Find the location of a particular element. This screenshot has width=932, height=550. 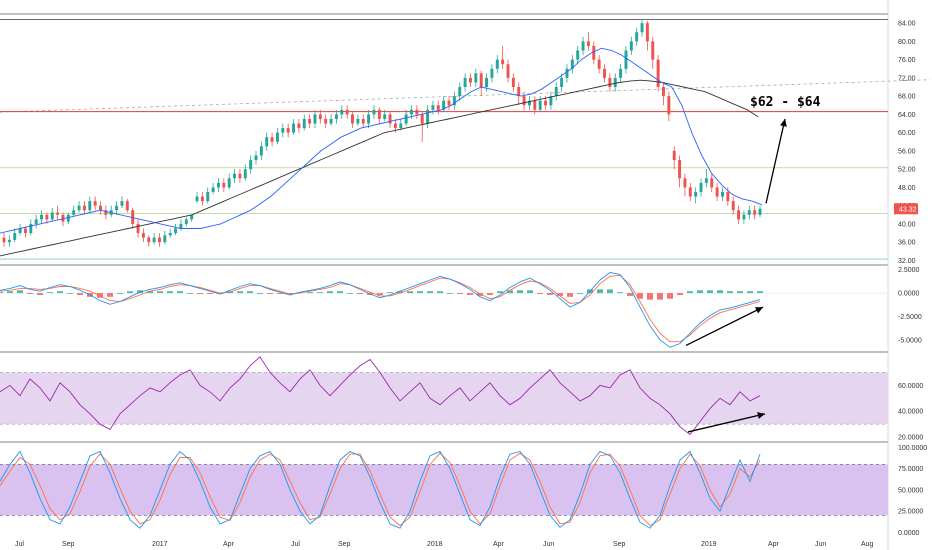

macd-tick-2: -2.5000 is located at coordinates (910, 317).